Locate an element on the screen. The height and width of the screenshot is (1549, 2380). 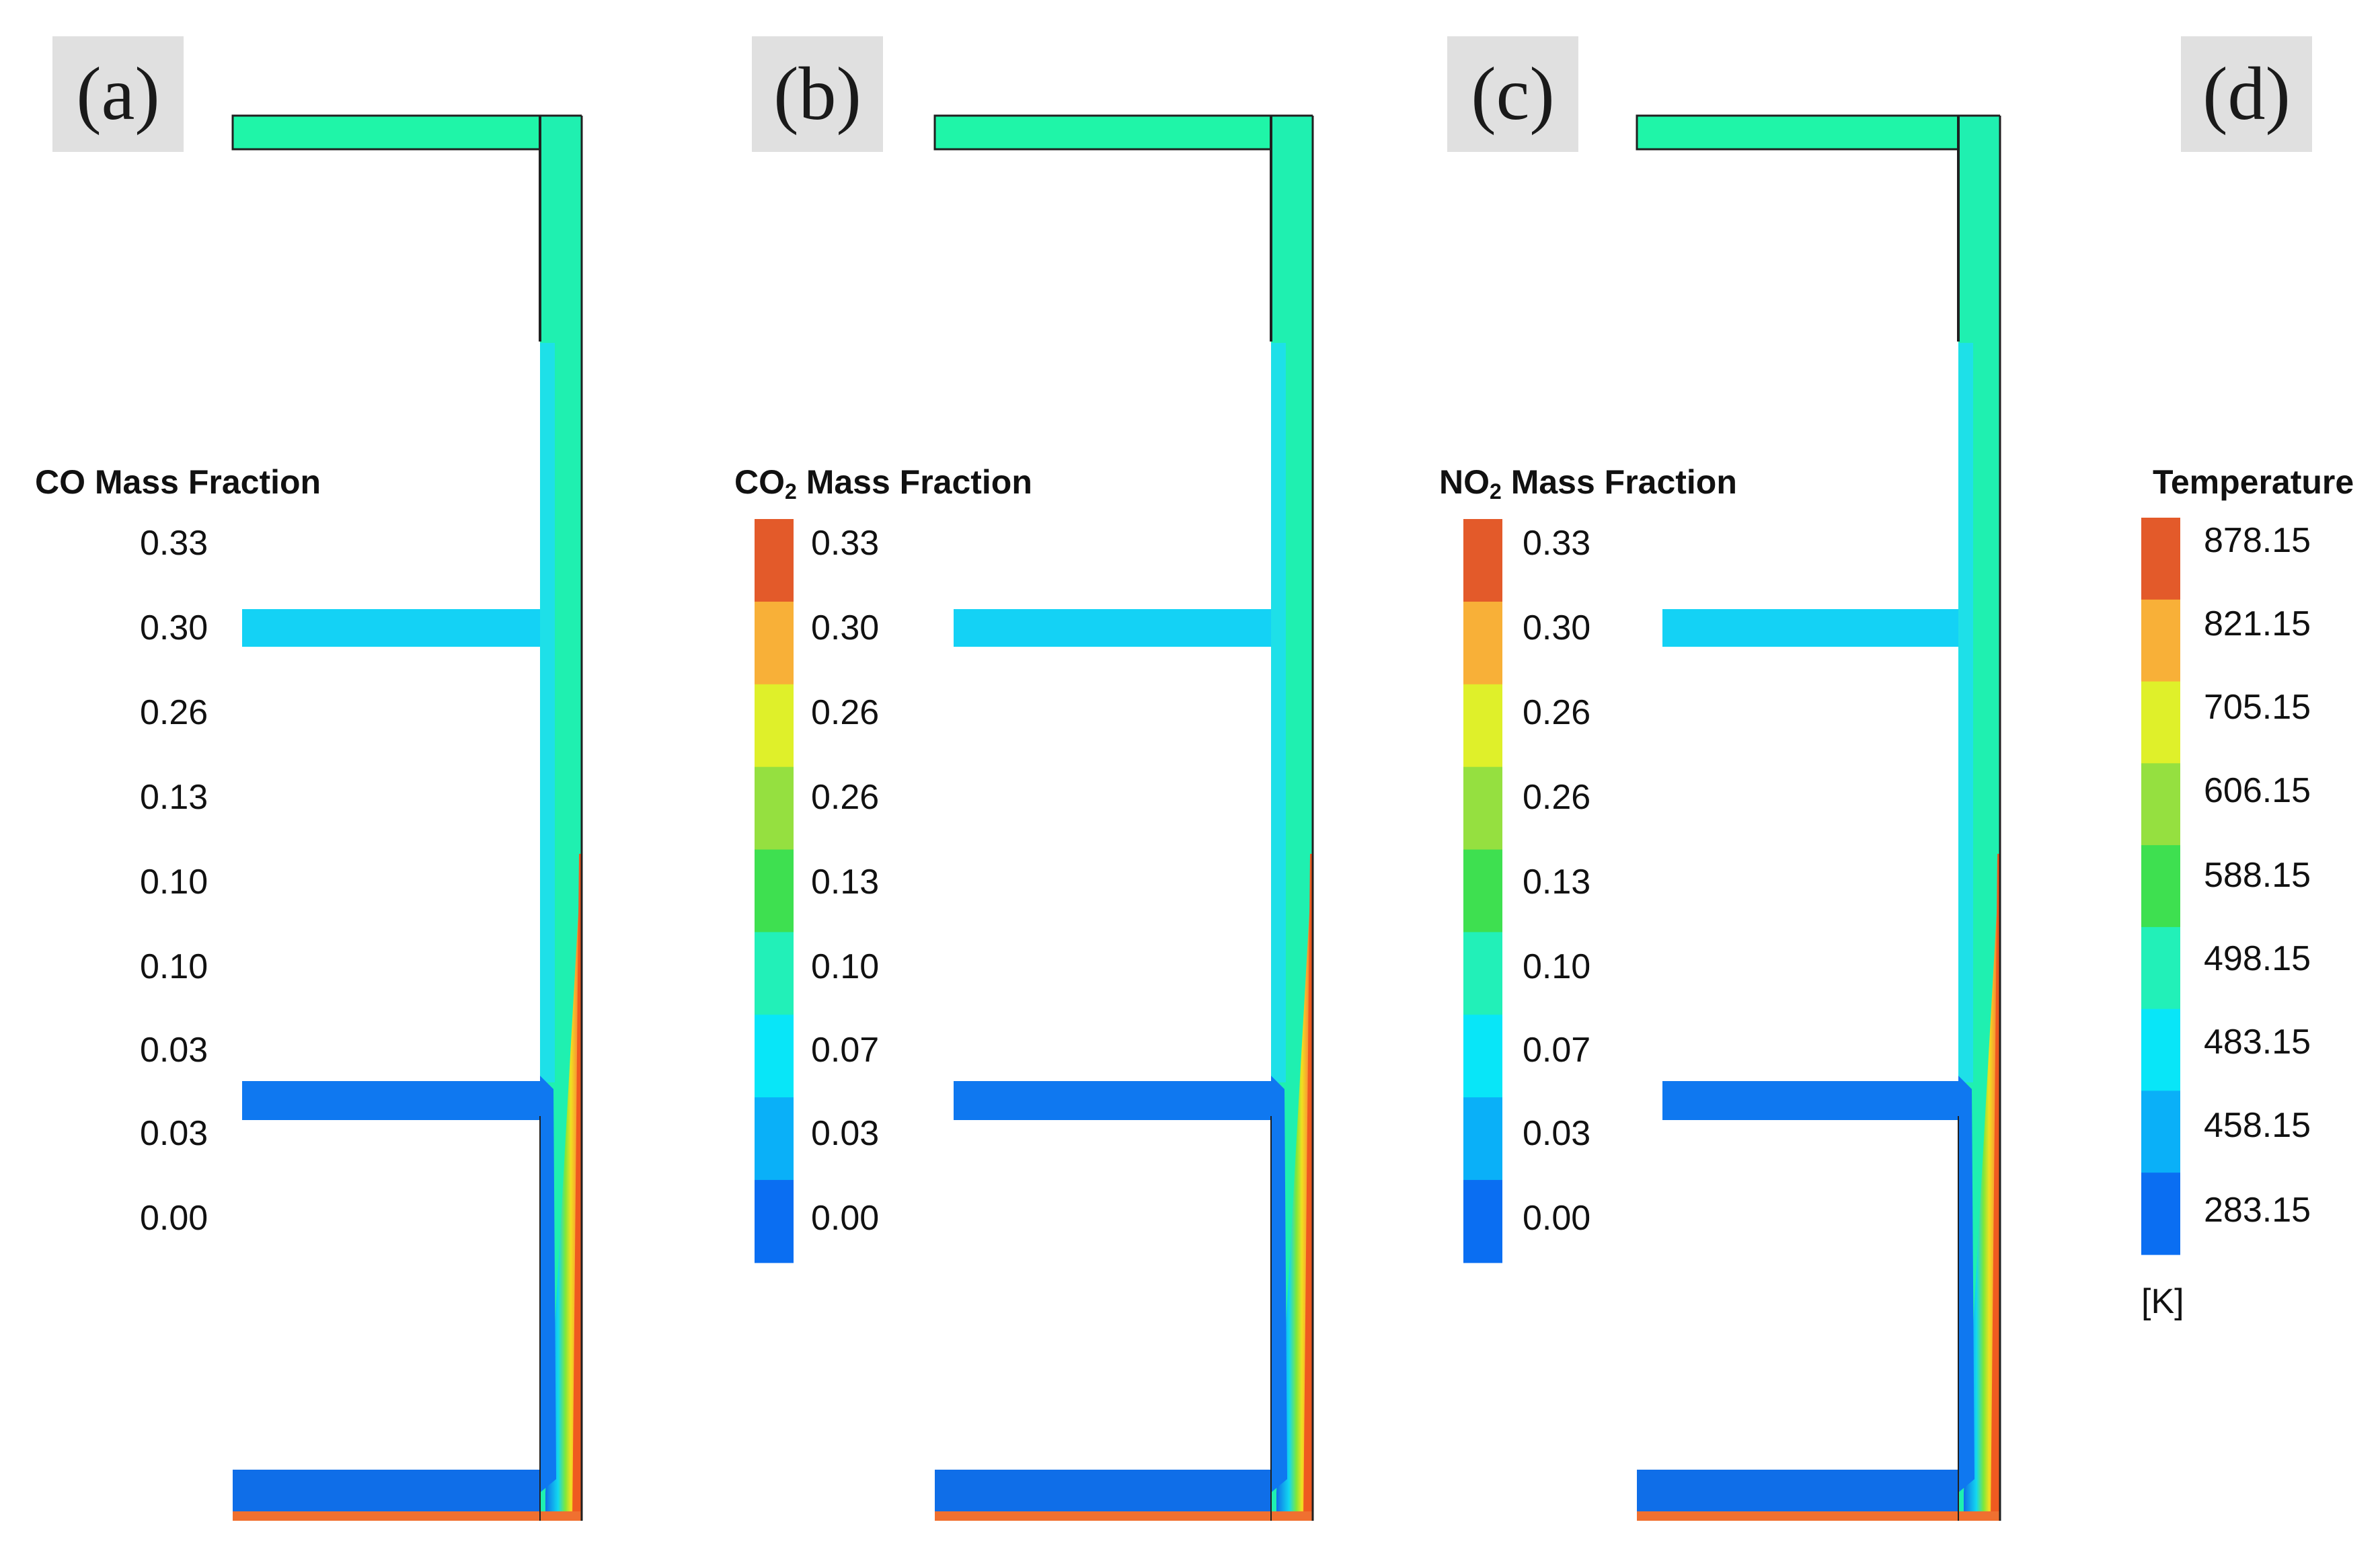
panel-label-d-text: (d) is located at coordinates (2246, 94).